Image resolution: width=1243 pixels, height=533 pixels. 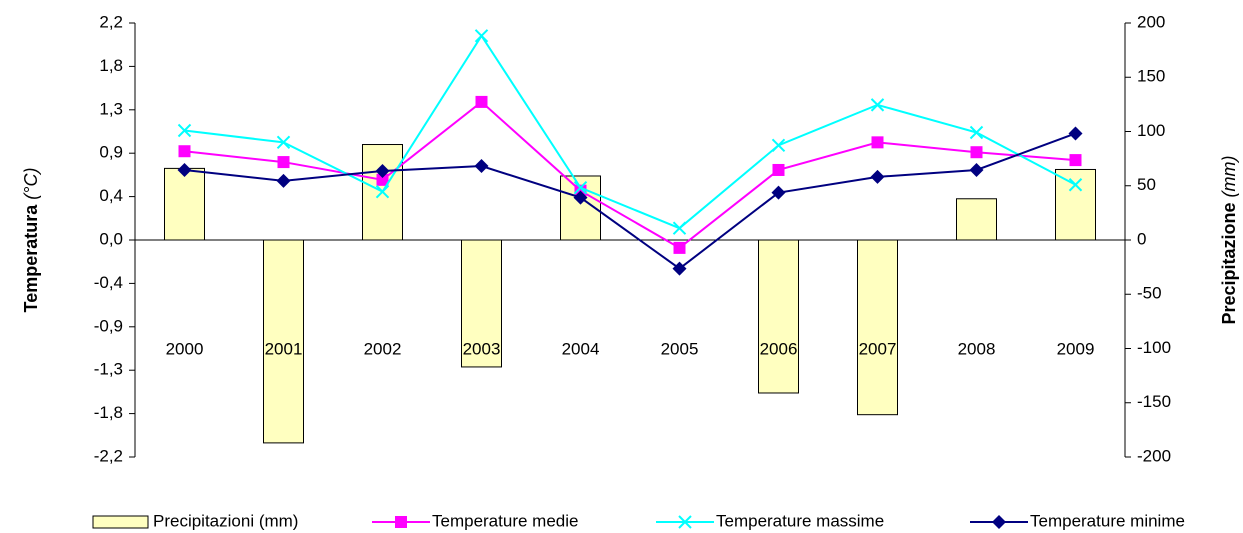 I want to click on y2-axis-label: Precipitazione (mm), so click(x=1229, y=239).